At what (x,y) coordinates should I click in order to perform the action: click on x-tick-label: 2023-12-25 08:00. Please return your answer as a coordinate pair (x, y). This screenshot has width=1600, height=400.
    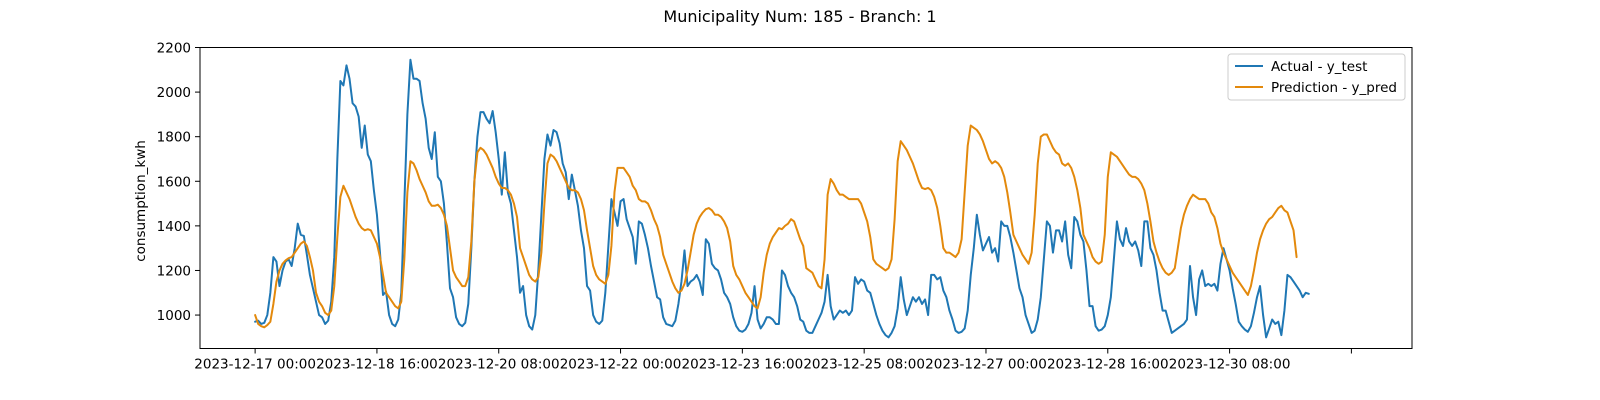
    Looking at the image, I should click on (864, 365).